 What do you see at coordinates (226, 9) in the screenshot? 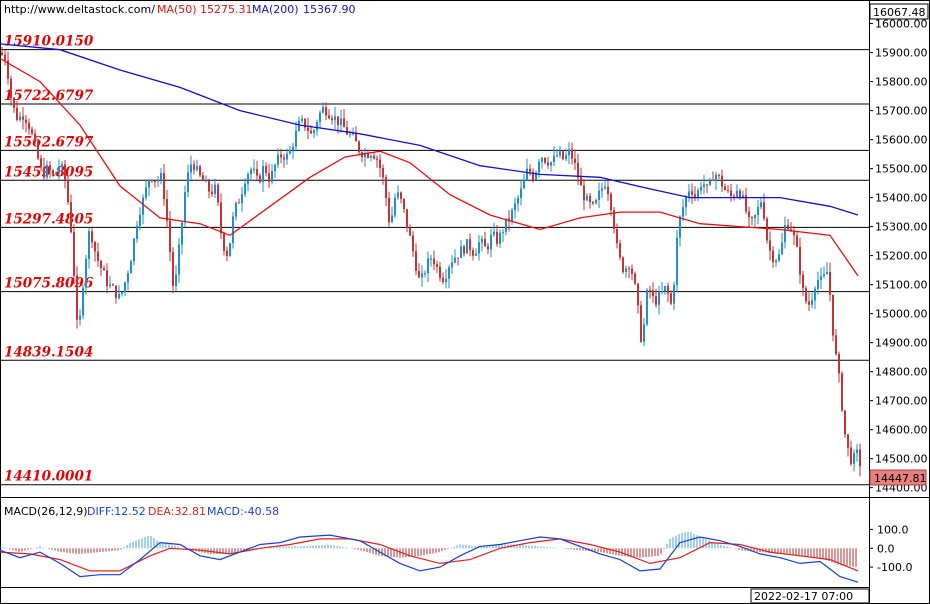
I see `ma50-value: 15275.31` at bounding box center [226, 9].